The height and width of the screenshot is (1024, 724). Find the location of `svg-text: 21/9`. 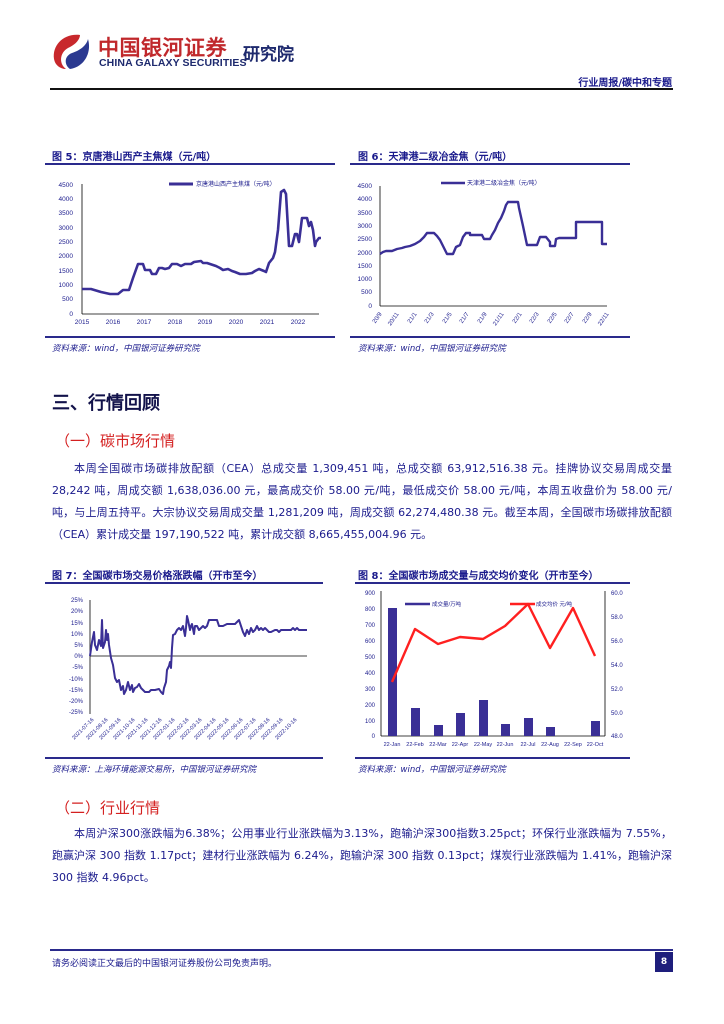

svg-text: 21/9 is located at coordinates (483, 318).